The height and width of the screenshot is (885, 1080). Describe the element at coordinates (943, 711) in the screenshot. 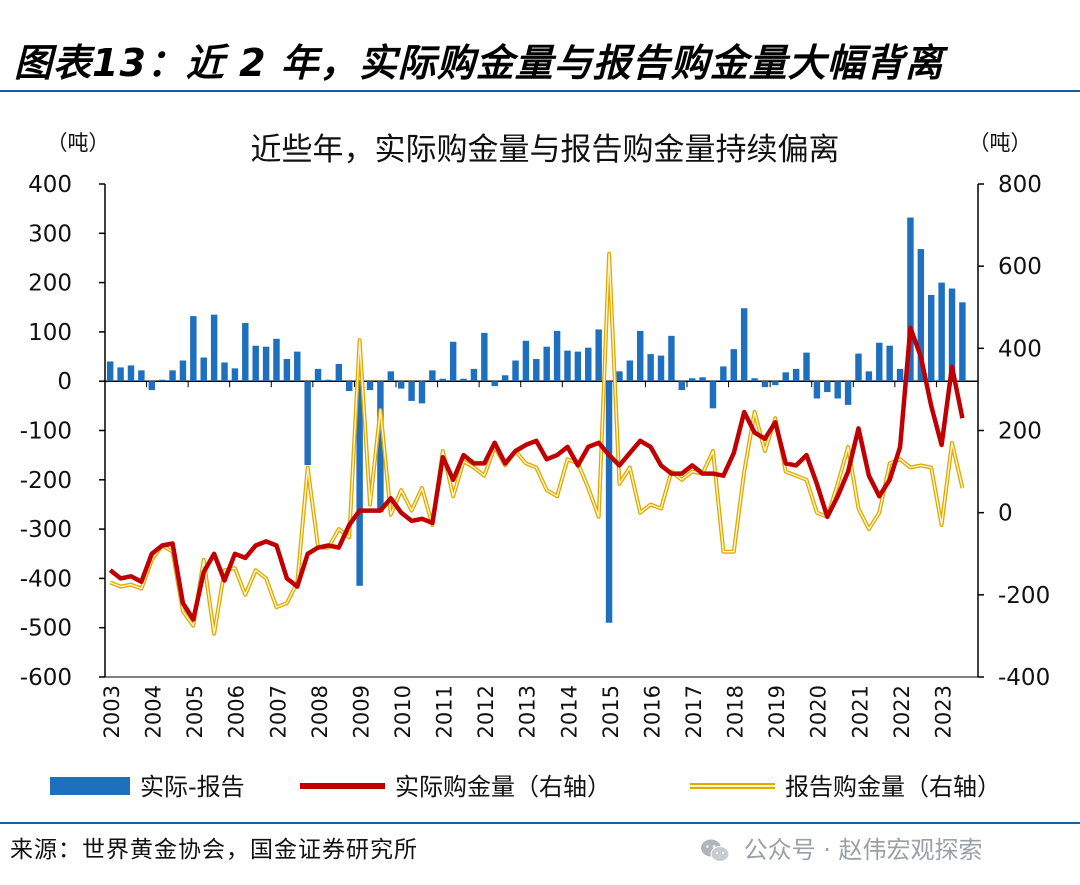

I see `x-tick-label: 2023` at that location.